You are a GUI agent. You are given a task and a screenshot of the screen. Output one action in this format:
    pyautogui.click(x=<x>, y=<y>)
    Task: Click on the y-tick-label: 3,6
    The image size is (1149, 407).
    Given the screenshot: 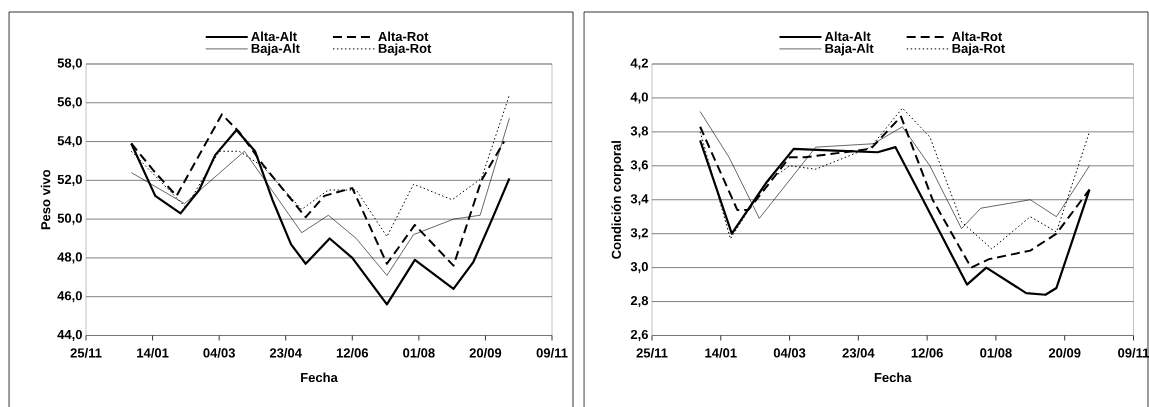 What is the action you would take?
    pyautogui.click(x=639, y=166)
    